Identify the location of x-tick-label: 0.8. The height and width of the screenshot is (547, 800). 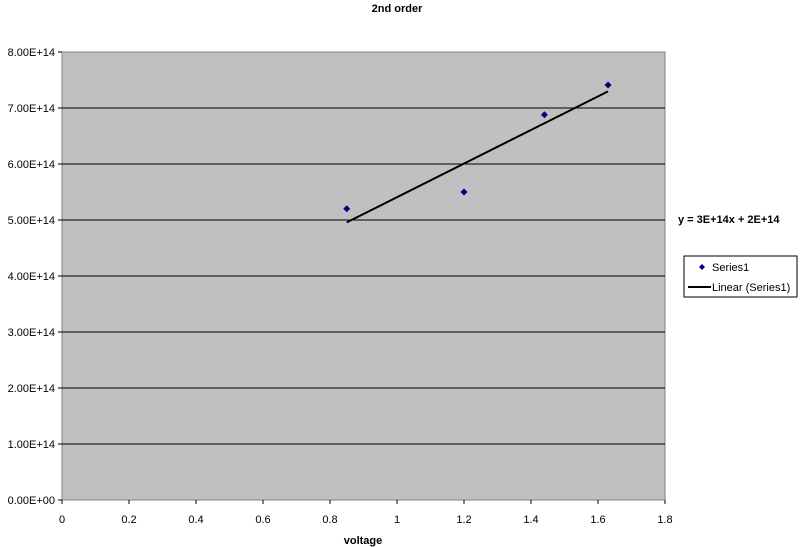
(329, 520).